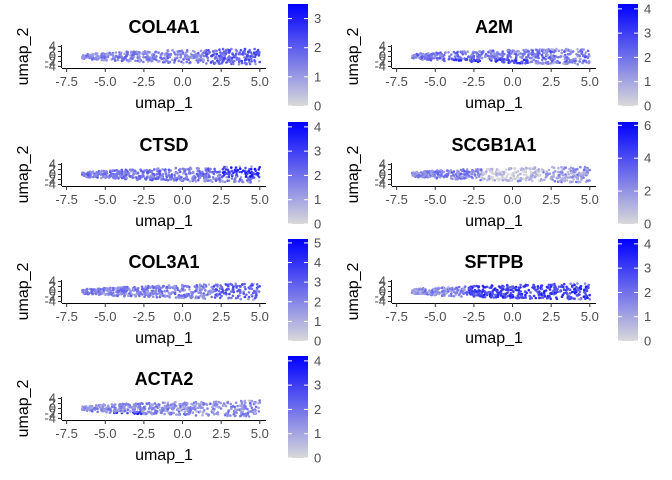 Image resolution: width=672 pixels, height=480 pixels. I want to click on x-tick-label: 2.5, so click(221, 199).